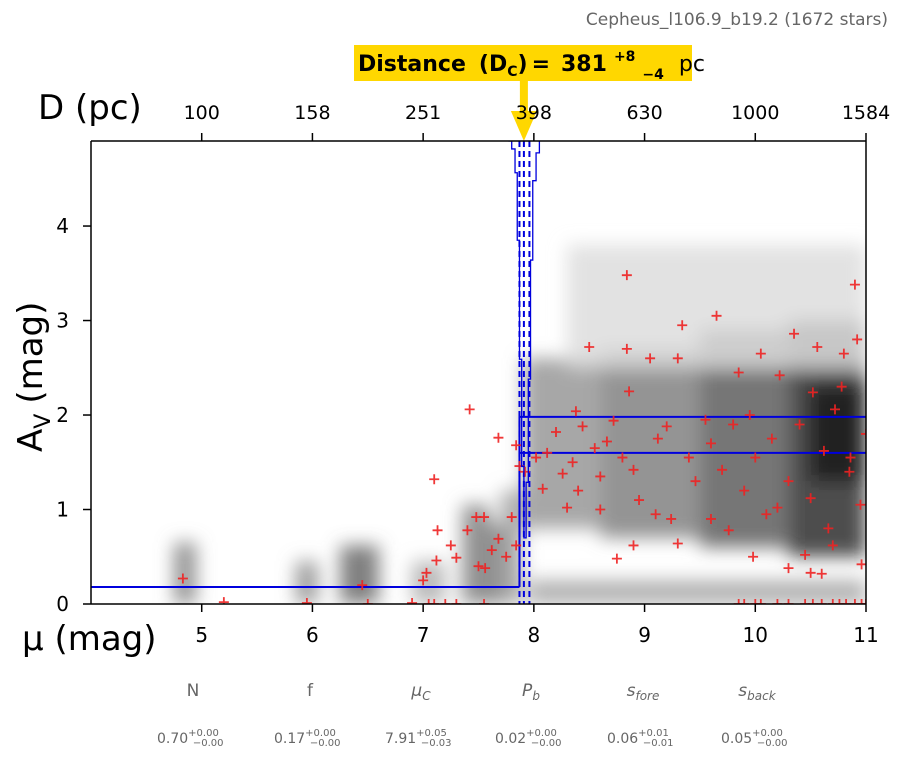 The height and width of the screenshot is (759, 902). What do you see at coordinates (89, 639) in the screenshot?
I see `x-axis-title: μ (mag)` at bounding box center [89, 639].